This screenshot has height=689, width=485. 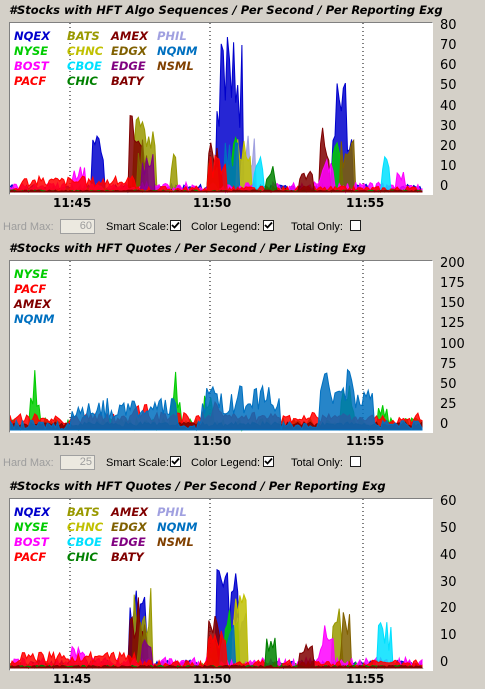 I want to click on legend-item-chnc: CHNC, so click(x=85, y=51).